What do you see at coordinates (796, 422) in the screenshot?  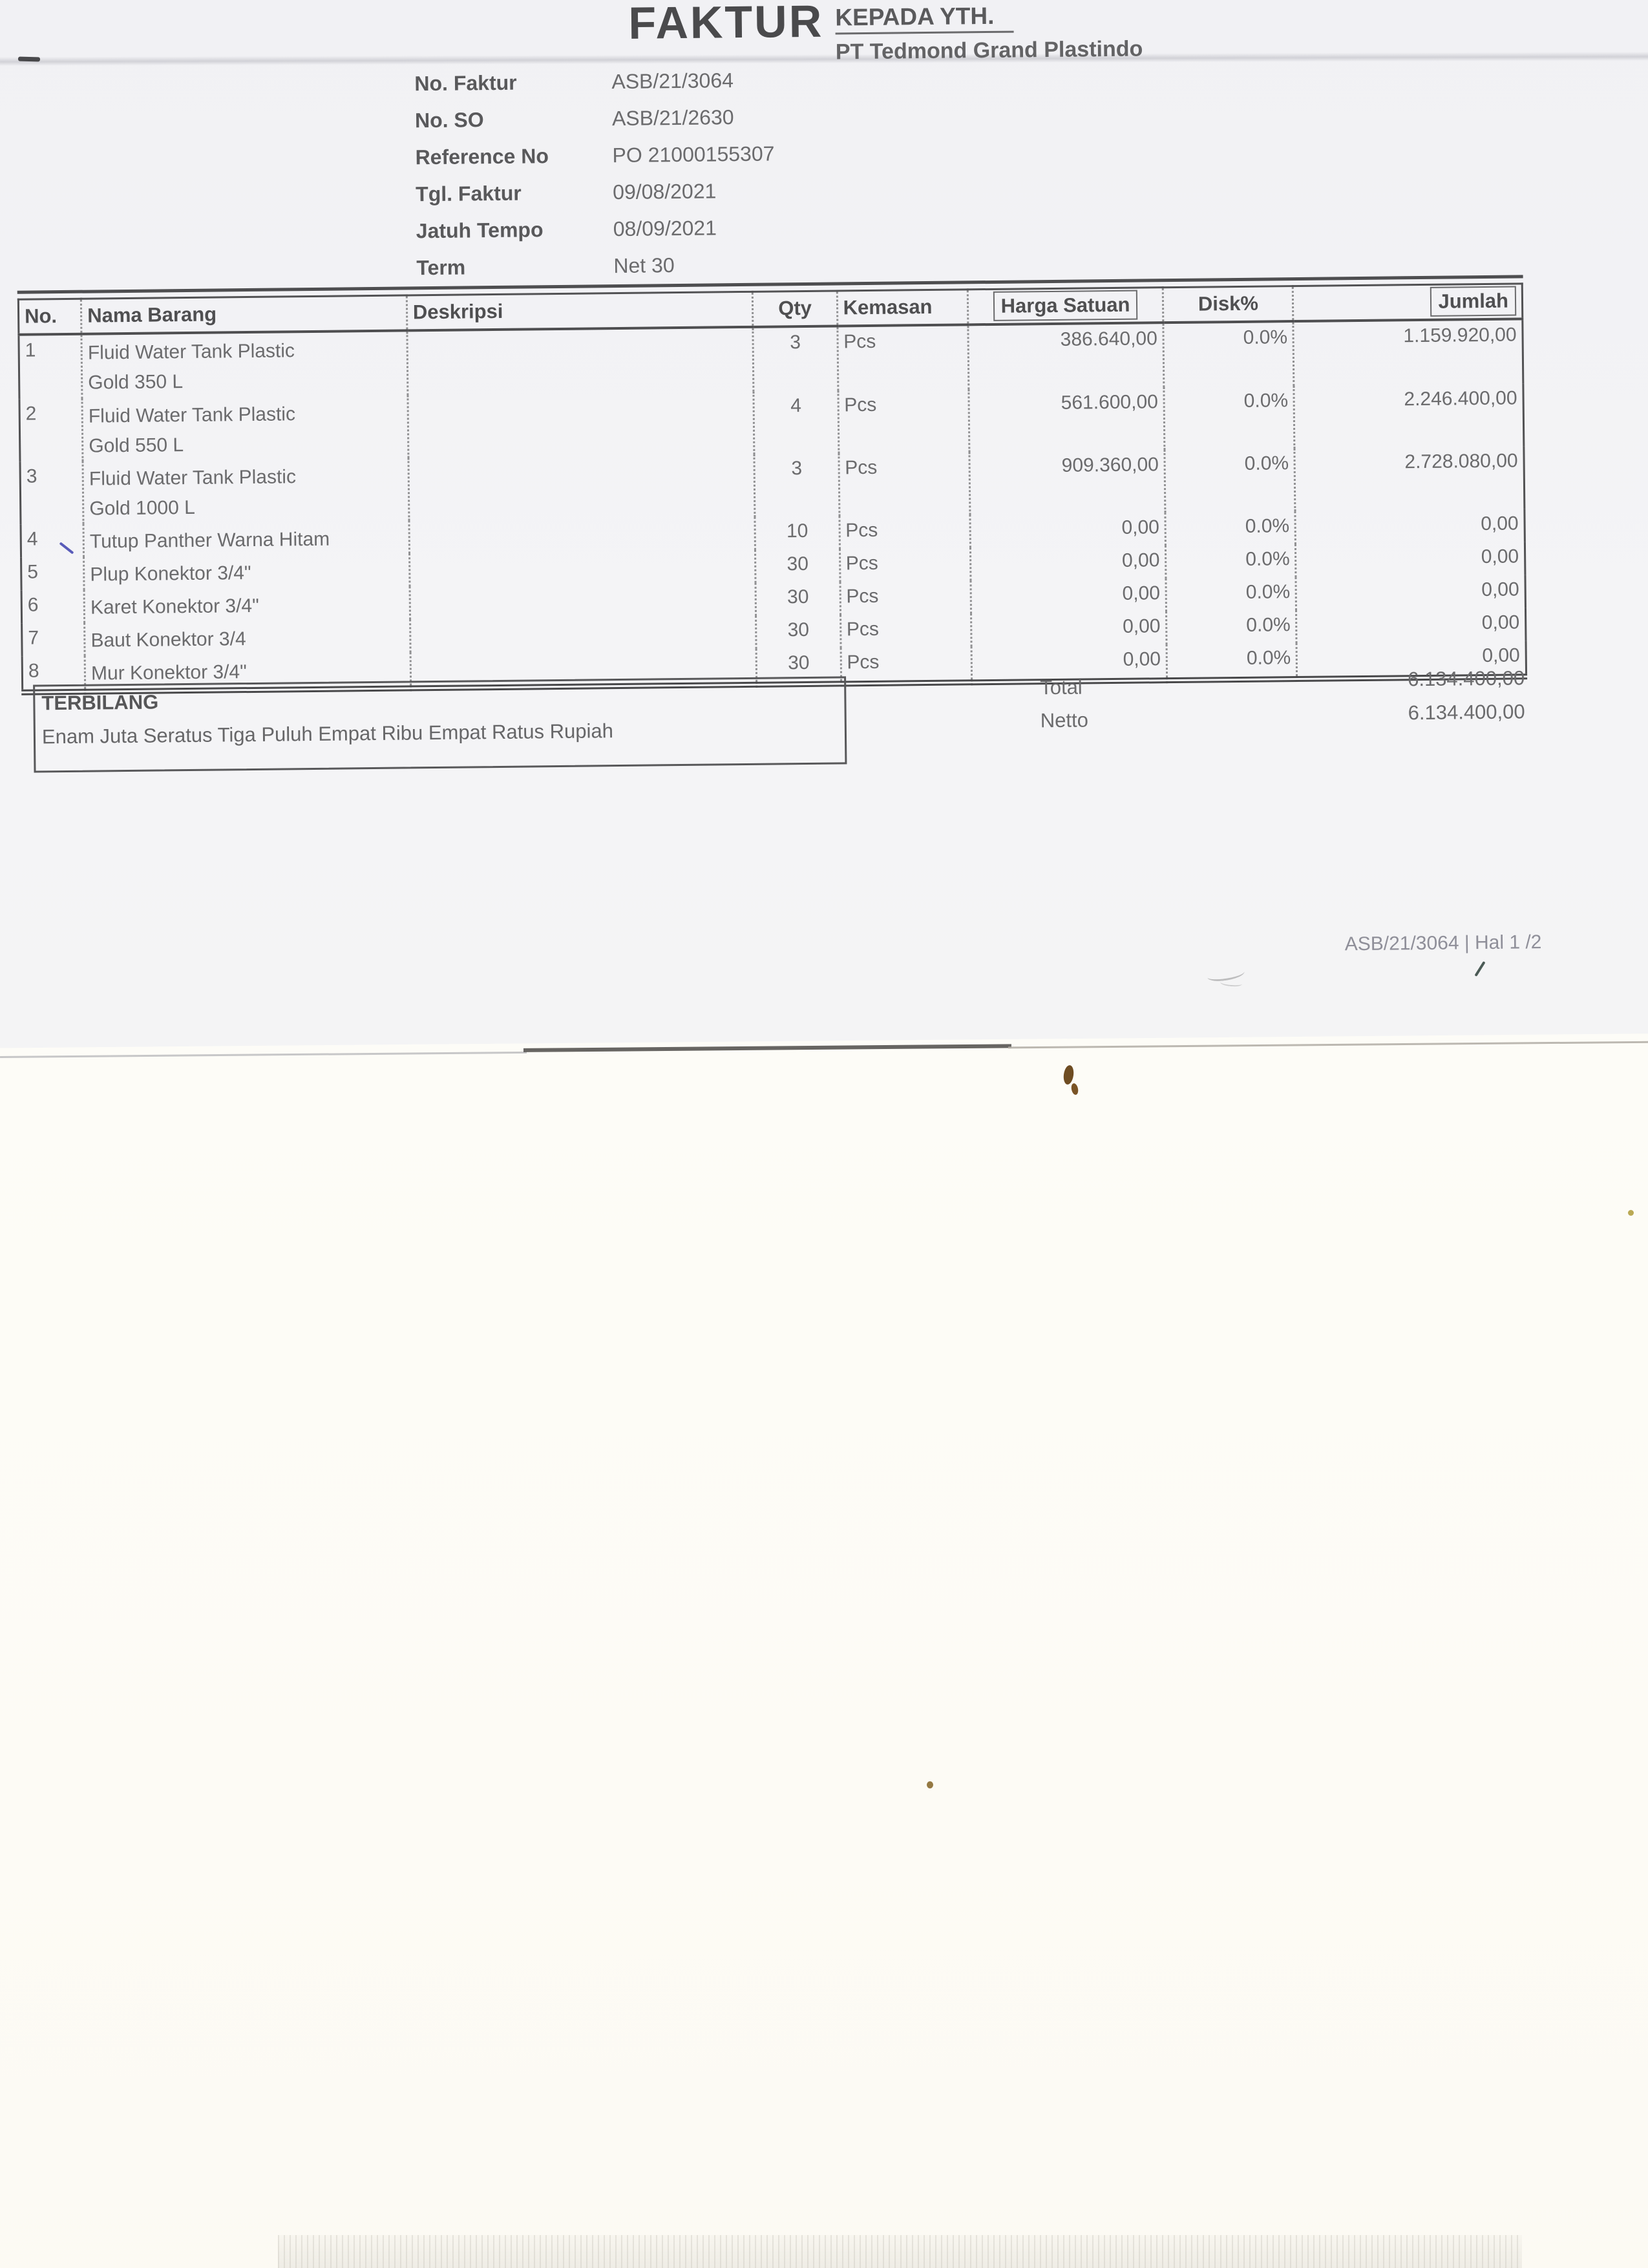 I see `cell-qty: 4` at bounding box center [796, 422].